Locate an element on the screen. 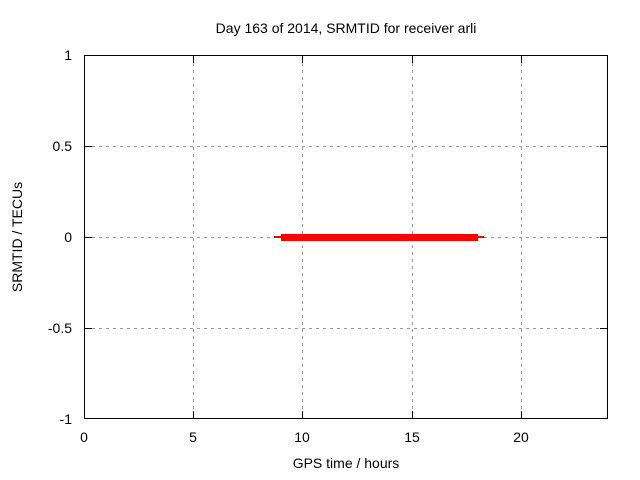 Image resolution: width=640 pixels, height=480 pixels. y-tick-label: 0 is located at coordinates (68, 237).